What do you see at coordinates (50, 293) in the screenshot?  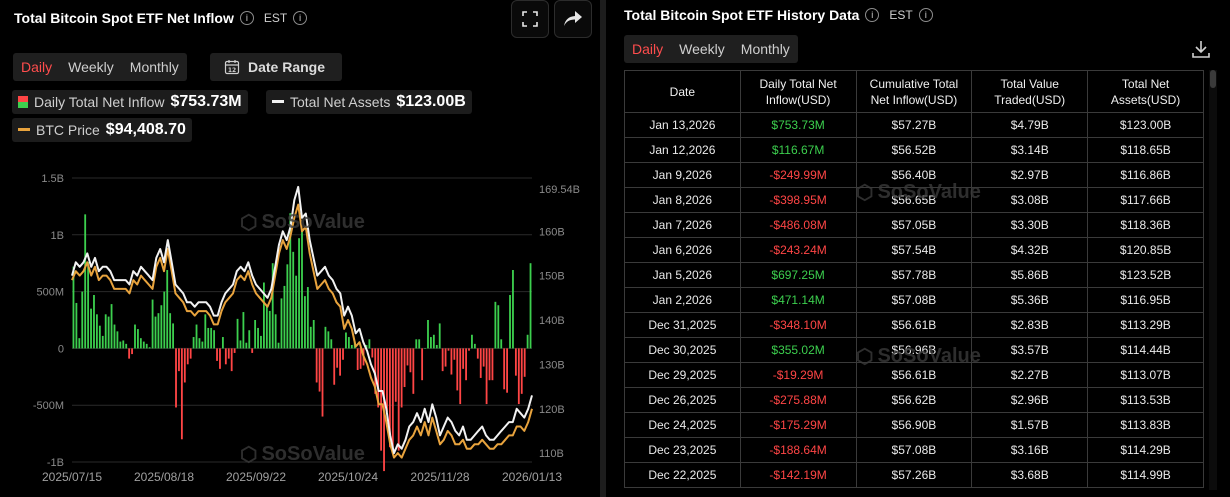 I see `y-left-tick-label: 500M` at bounding box center [50, 293].